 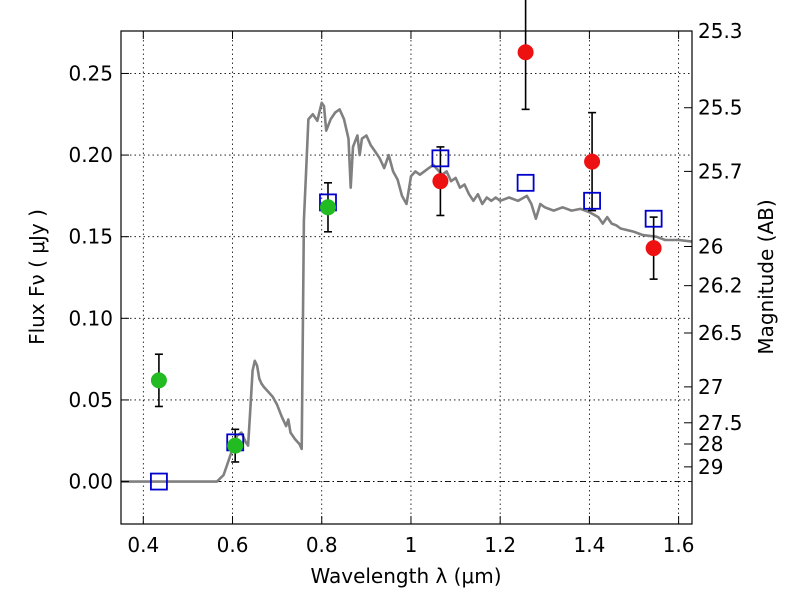 What do you see at coordinates (720, 31) in the screenshot?
I see `magnitude-tick-label: 25.3` at bounding box center [720, 31].